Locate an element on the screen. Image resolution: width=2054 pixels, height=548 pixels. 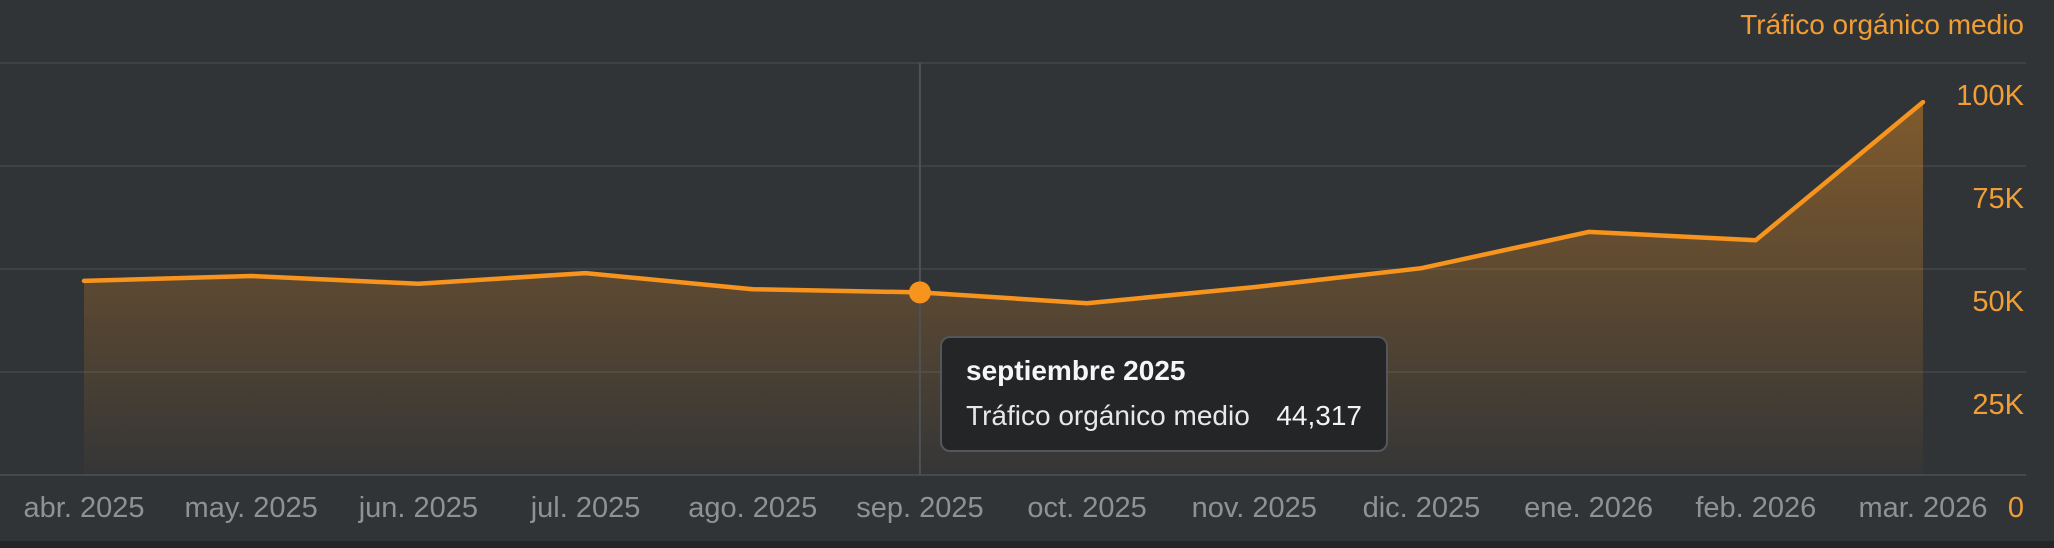
tooltip-metric-value: 44,317 is located at coordinates (1319, 415).